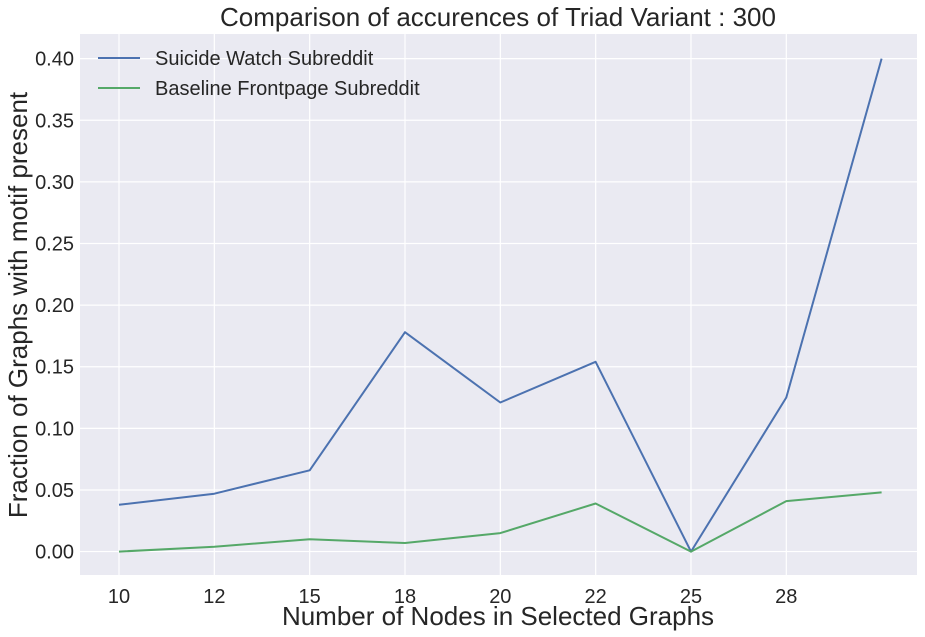 This screenshot has width=925, height=637. Describe the element at coordinates (498, 616) in the screenshot. I see `x-axis-label: Number of Nodes in Selected Graphs` at that location.